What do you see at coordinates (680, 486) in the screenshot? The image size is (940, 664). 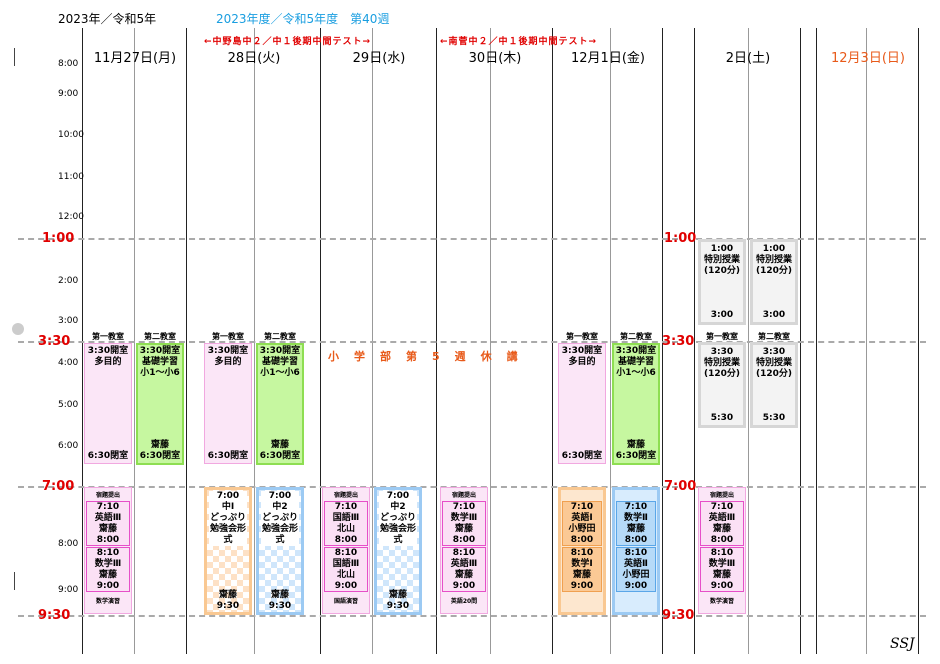 I see `time-marker-7-right: 7:00` at bounding box center [680, 486].